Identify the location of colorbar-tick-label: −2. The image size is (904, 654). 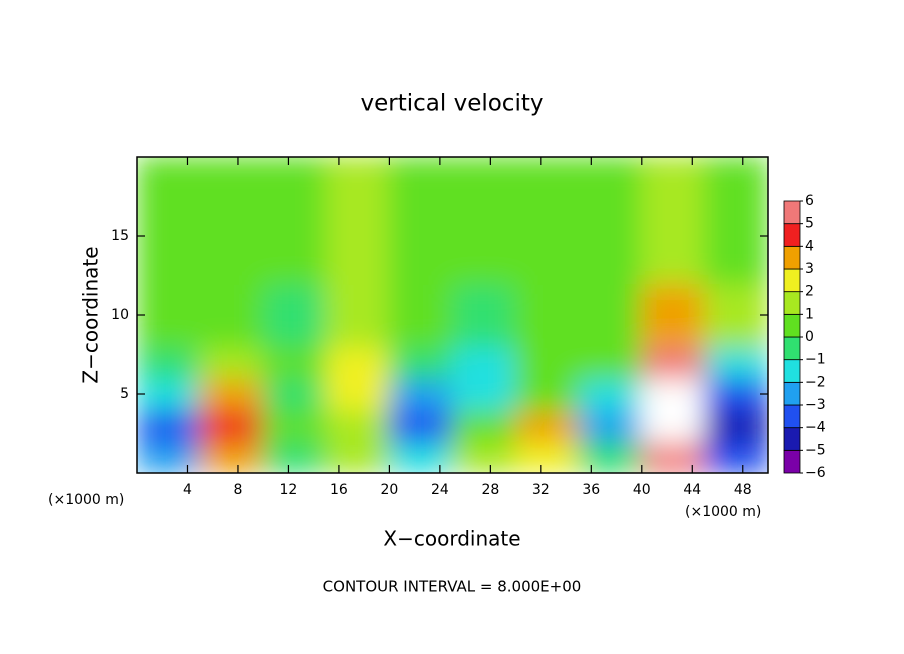
(815, 382).